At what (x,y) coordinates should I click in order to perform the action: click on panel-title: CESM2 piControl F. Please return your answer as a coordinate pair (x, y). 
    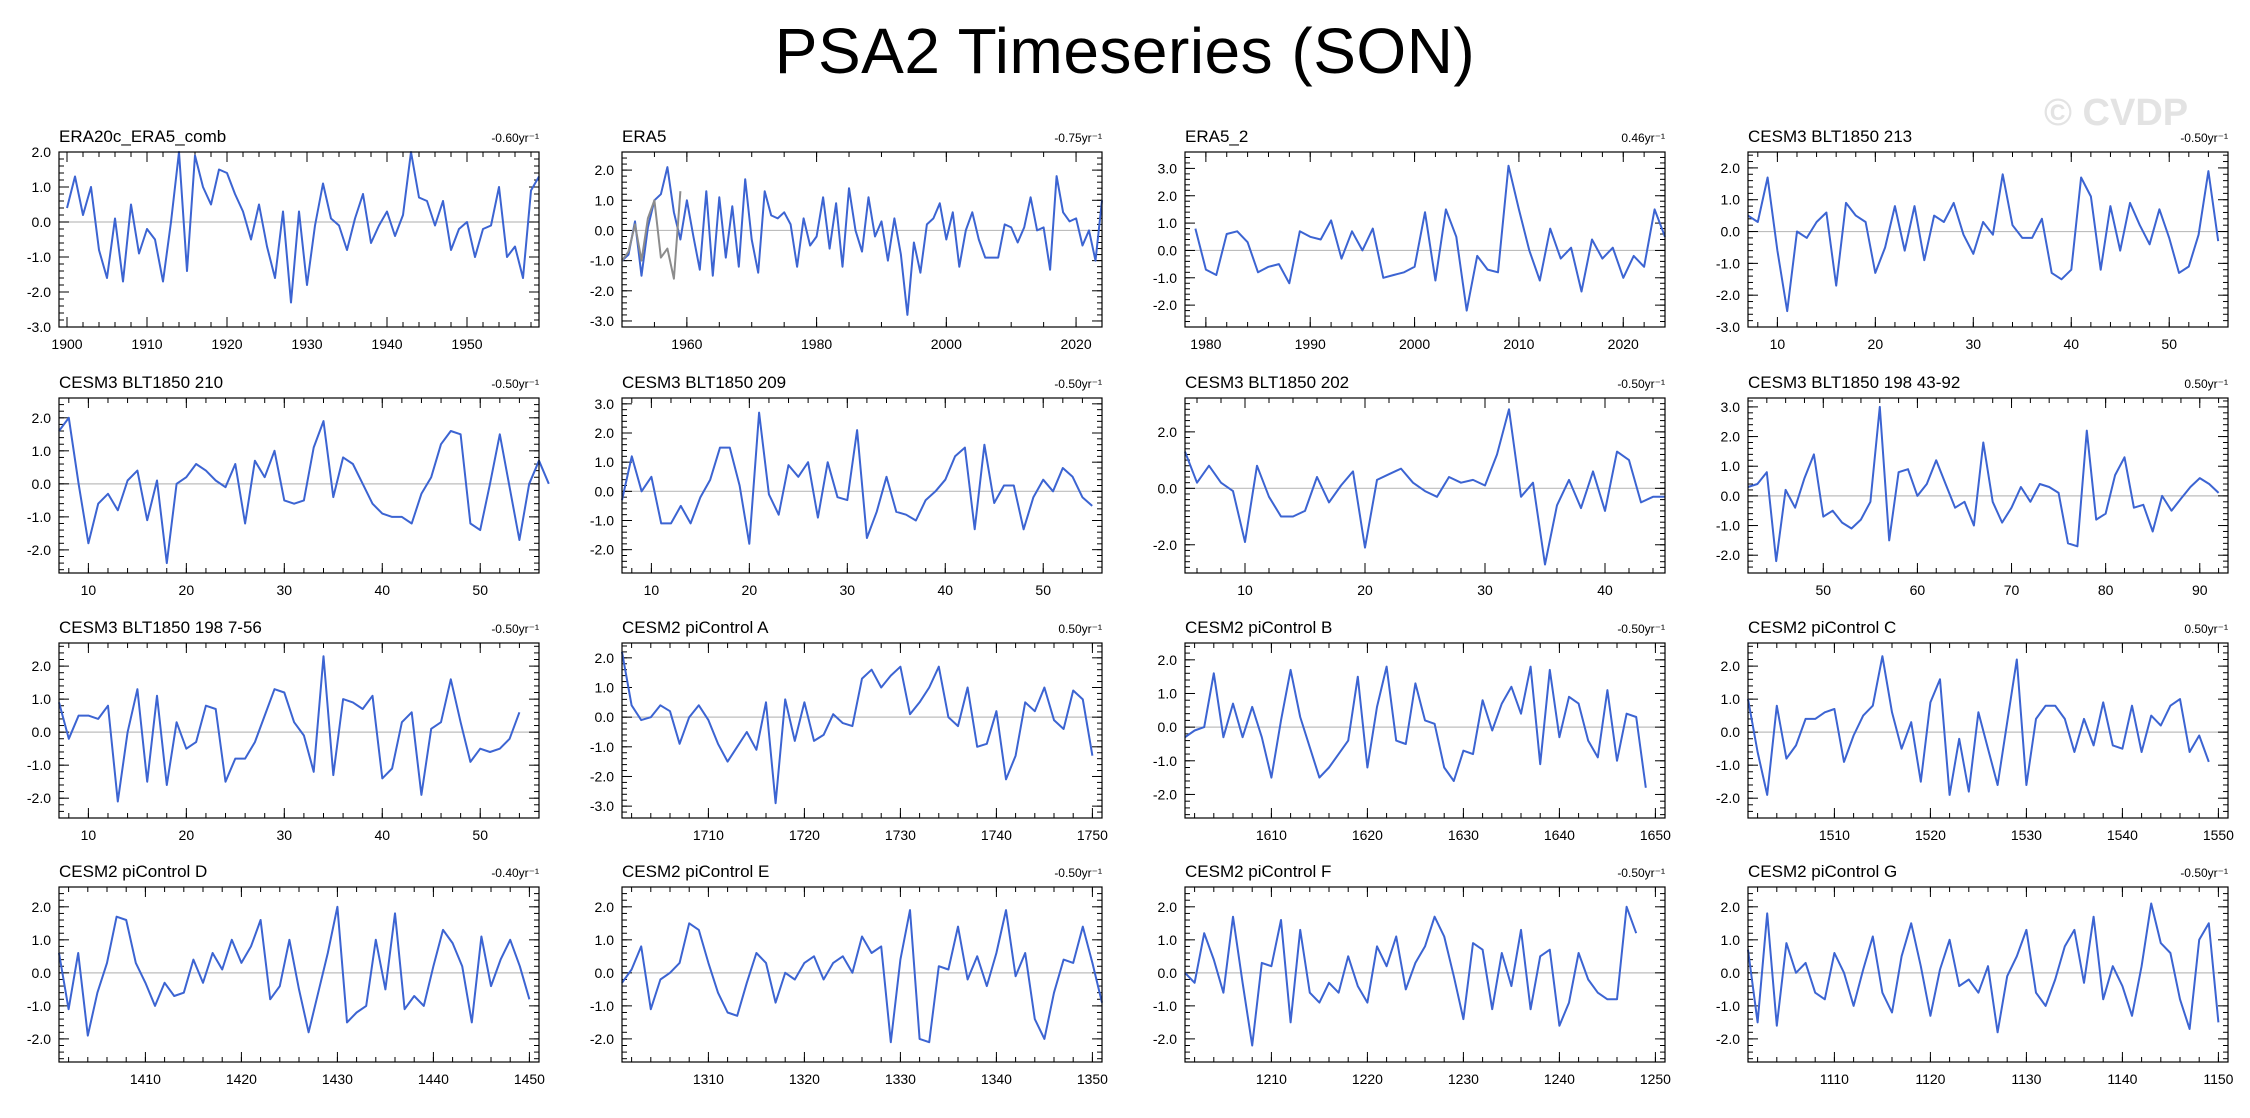
    Looking at the image, I should click on (1258, 871).